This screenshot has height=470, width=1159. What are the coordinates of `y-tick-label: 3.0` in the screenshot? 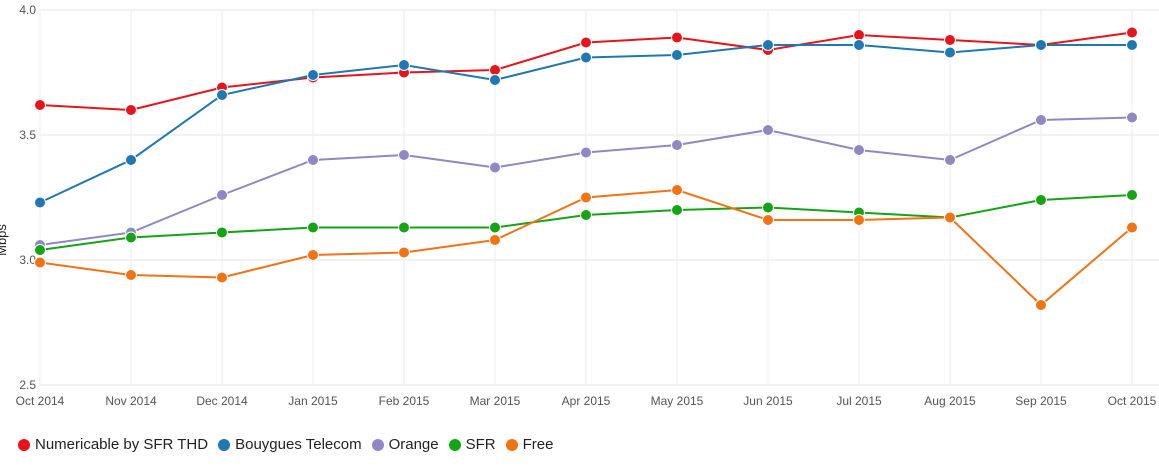 It's located at (27, 260).